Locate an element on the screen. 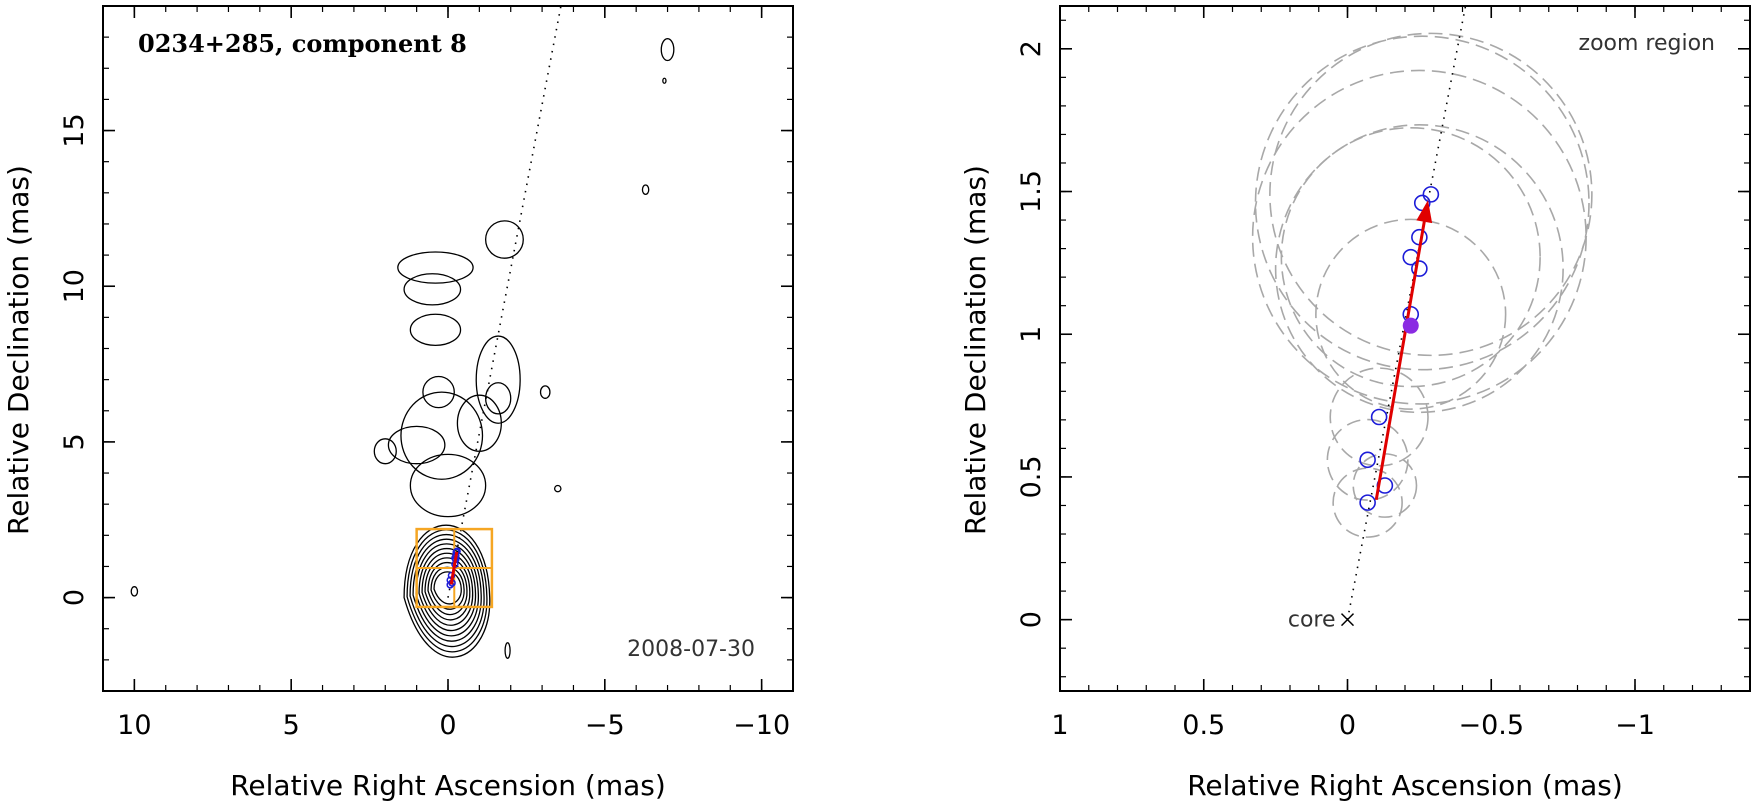  left-y-axis-title: Relative Declination (mas) is located at coordinates (18, 350).